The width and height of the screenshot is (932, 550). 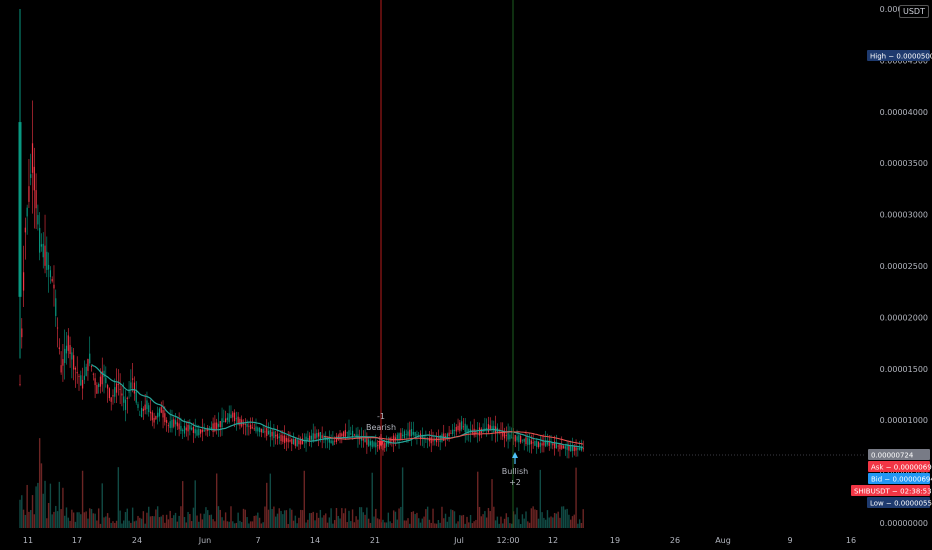 What do you see at coordinates (904, 369) in the screenshot?
I see `y-tick-label: 0.00001500` at bounding box center [904, 369].